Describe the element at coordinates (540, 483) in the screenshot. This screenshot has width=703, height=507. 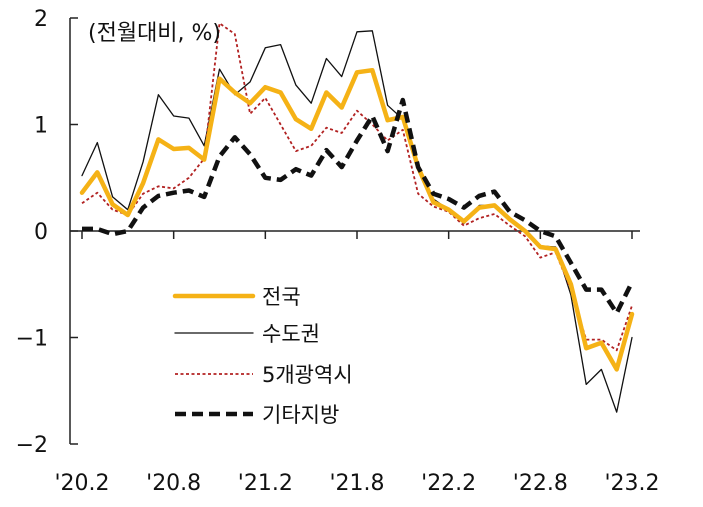
I see `x-tick-label: '22.8` at that location.